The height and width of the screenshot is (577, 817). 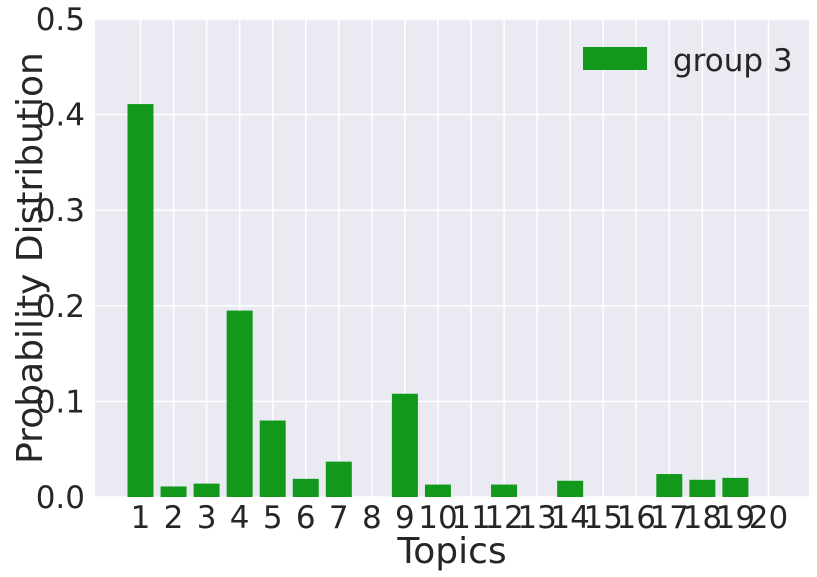 I want to click on x-tick-label: 19, so click(x=735, y=518).